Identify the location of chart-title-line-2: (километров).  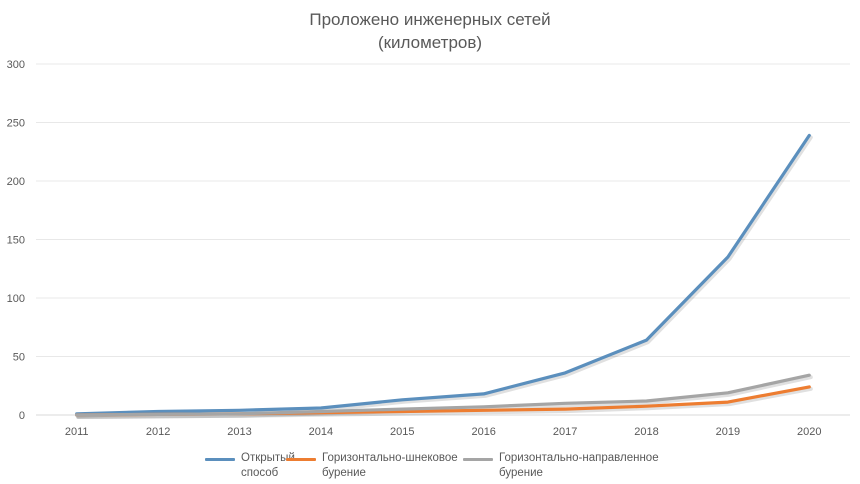
(430, 42).